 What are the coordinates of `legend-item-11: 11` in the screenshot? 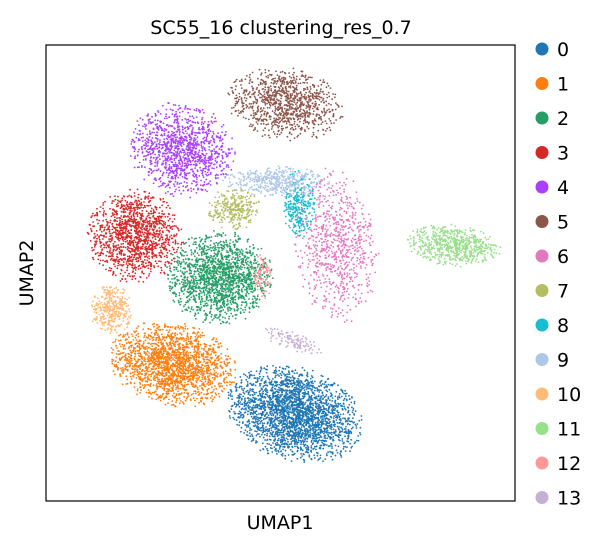 It's located at (558, 430).